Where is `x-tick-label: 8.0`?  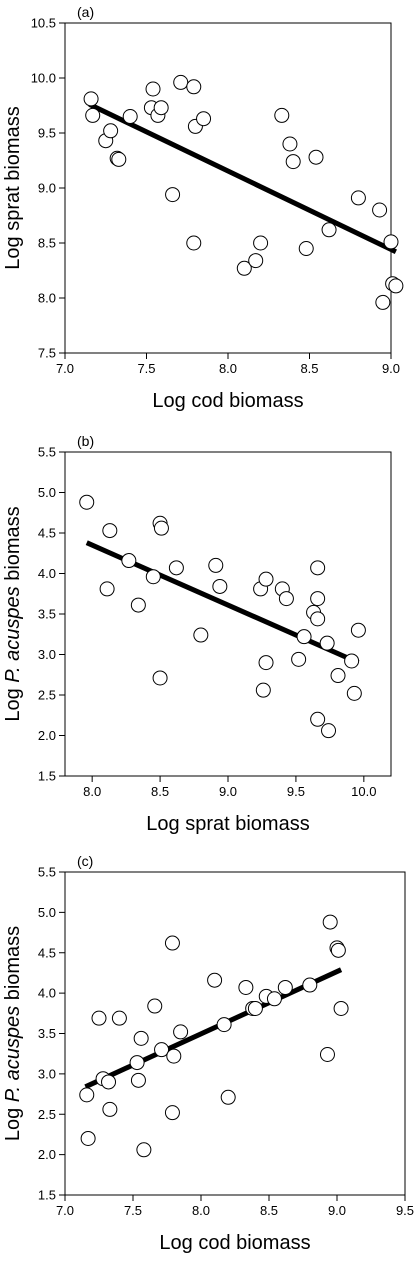 x-tick-label: 8.0 is located at coordinates (92, 791).